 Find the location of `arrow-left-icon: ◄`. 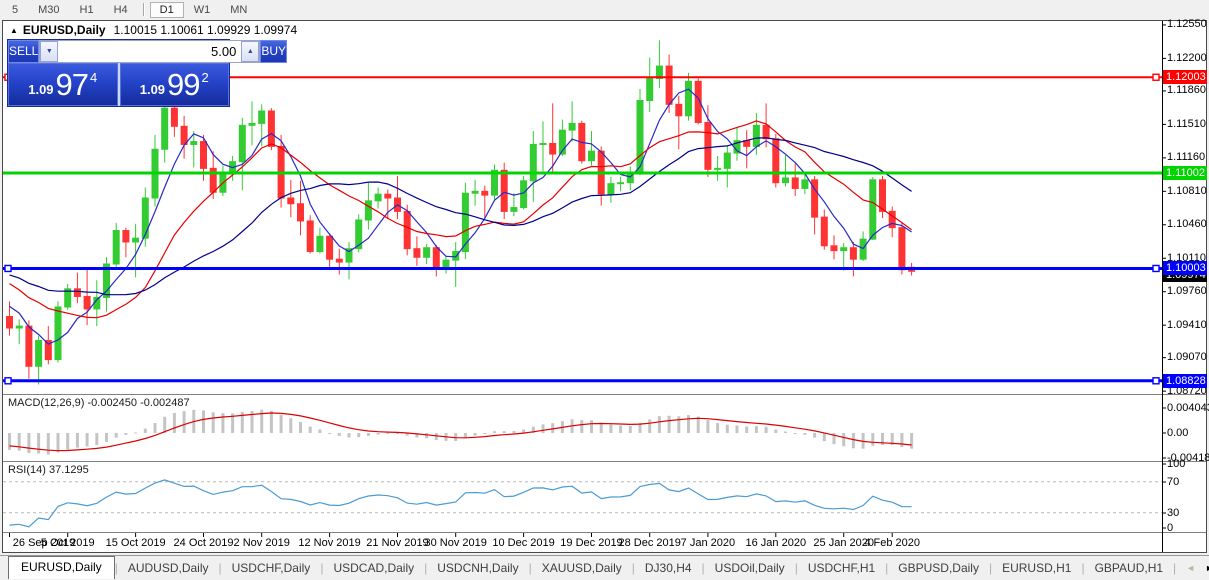

arrow-left-icon: ◄ is located at coordinates (1191, 568).